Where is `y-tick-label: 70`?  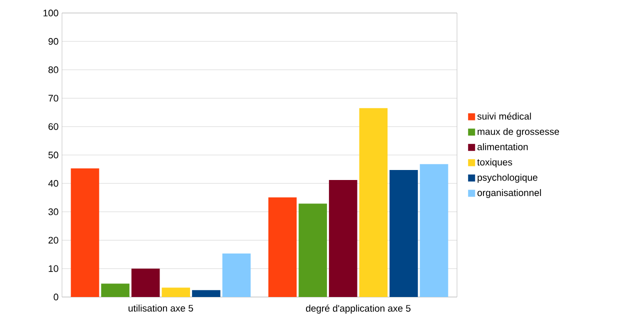 y-tick-label: 70 is located at coordinates (53, 98).